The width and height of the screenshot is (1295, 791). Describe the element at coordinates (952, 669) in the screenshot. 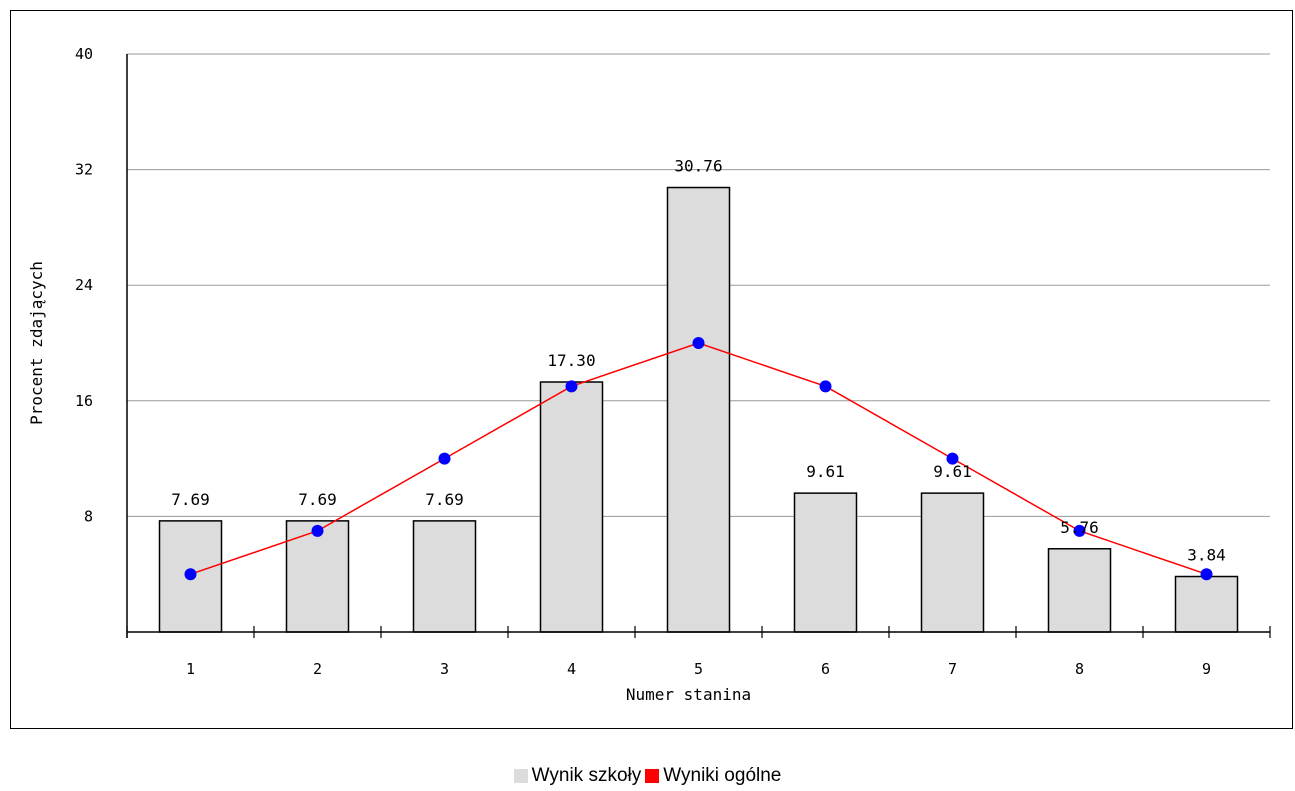

I see `x-tick-label-7: 7` at that location.